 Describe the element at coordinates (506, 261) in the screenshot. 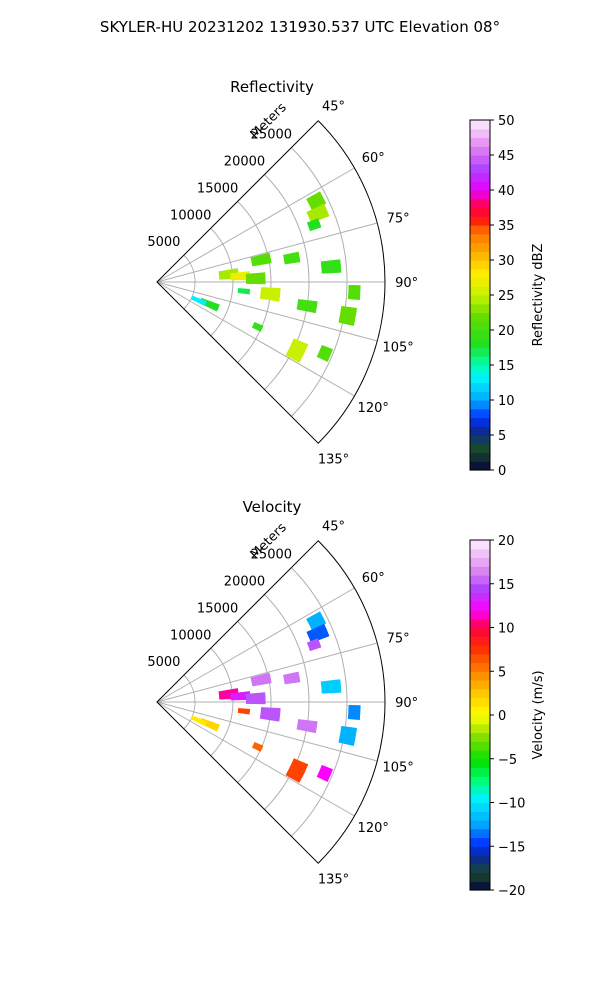

I see `reflectivity-colorbar-tick-label: 30` at that location.